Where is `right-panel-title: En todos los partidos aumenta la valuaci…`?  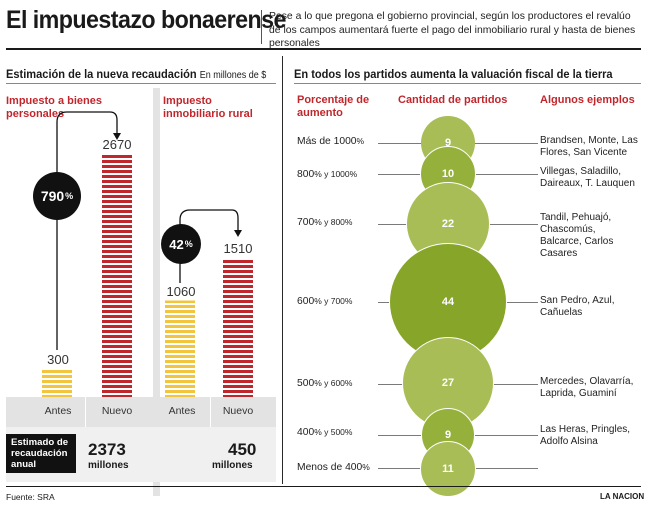
right-panel-title: En todos los partidos aumenta la valuaci… is located at coordinates (453, 74).